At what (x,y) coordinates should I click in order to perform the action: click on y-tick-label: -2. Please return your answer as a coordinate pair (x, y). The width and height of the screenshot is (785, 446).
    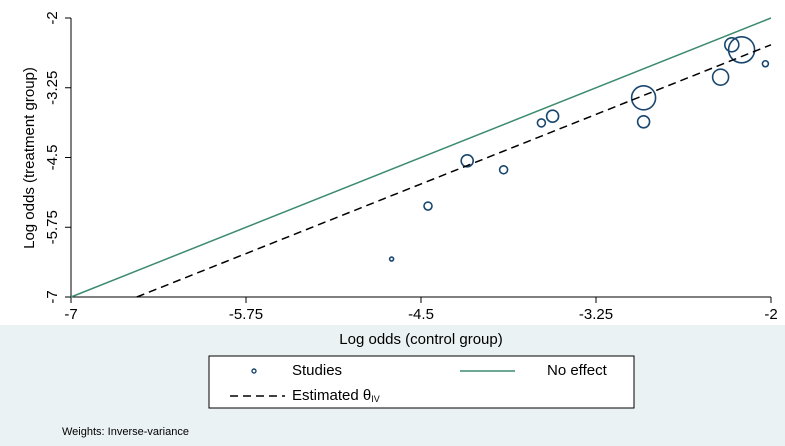
    Looking at the image, I should click on (52, 17).